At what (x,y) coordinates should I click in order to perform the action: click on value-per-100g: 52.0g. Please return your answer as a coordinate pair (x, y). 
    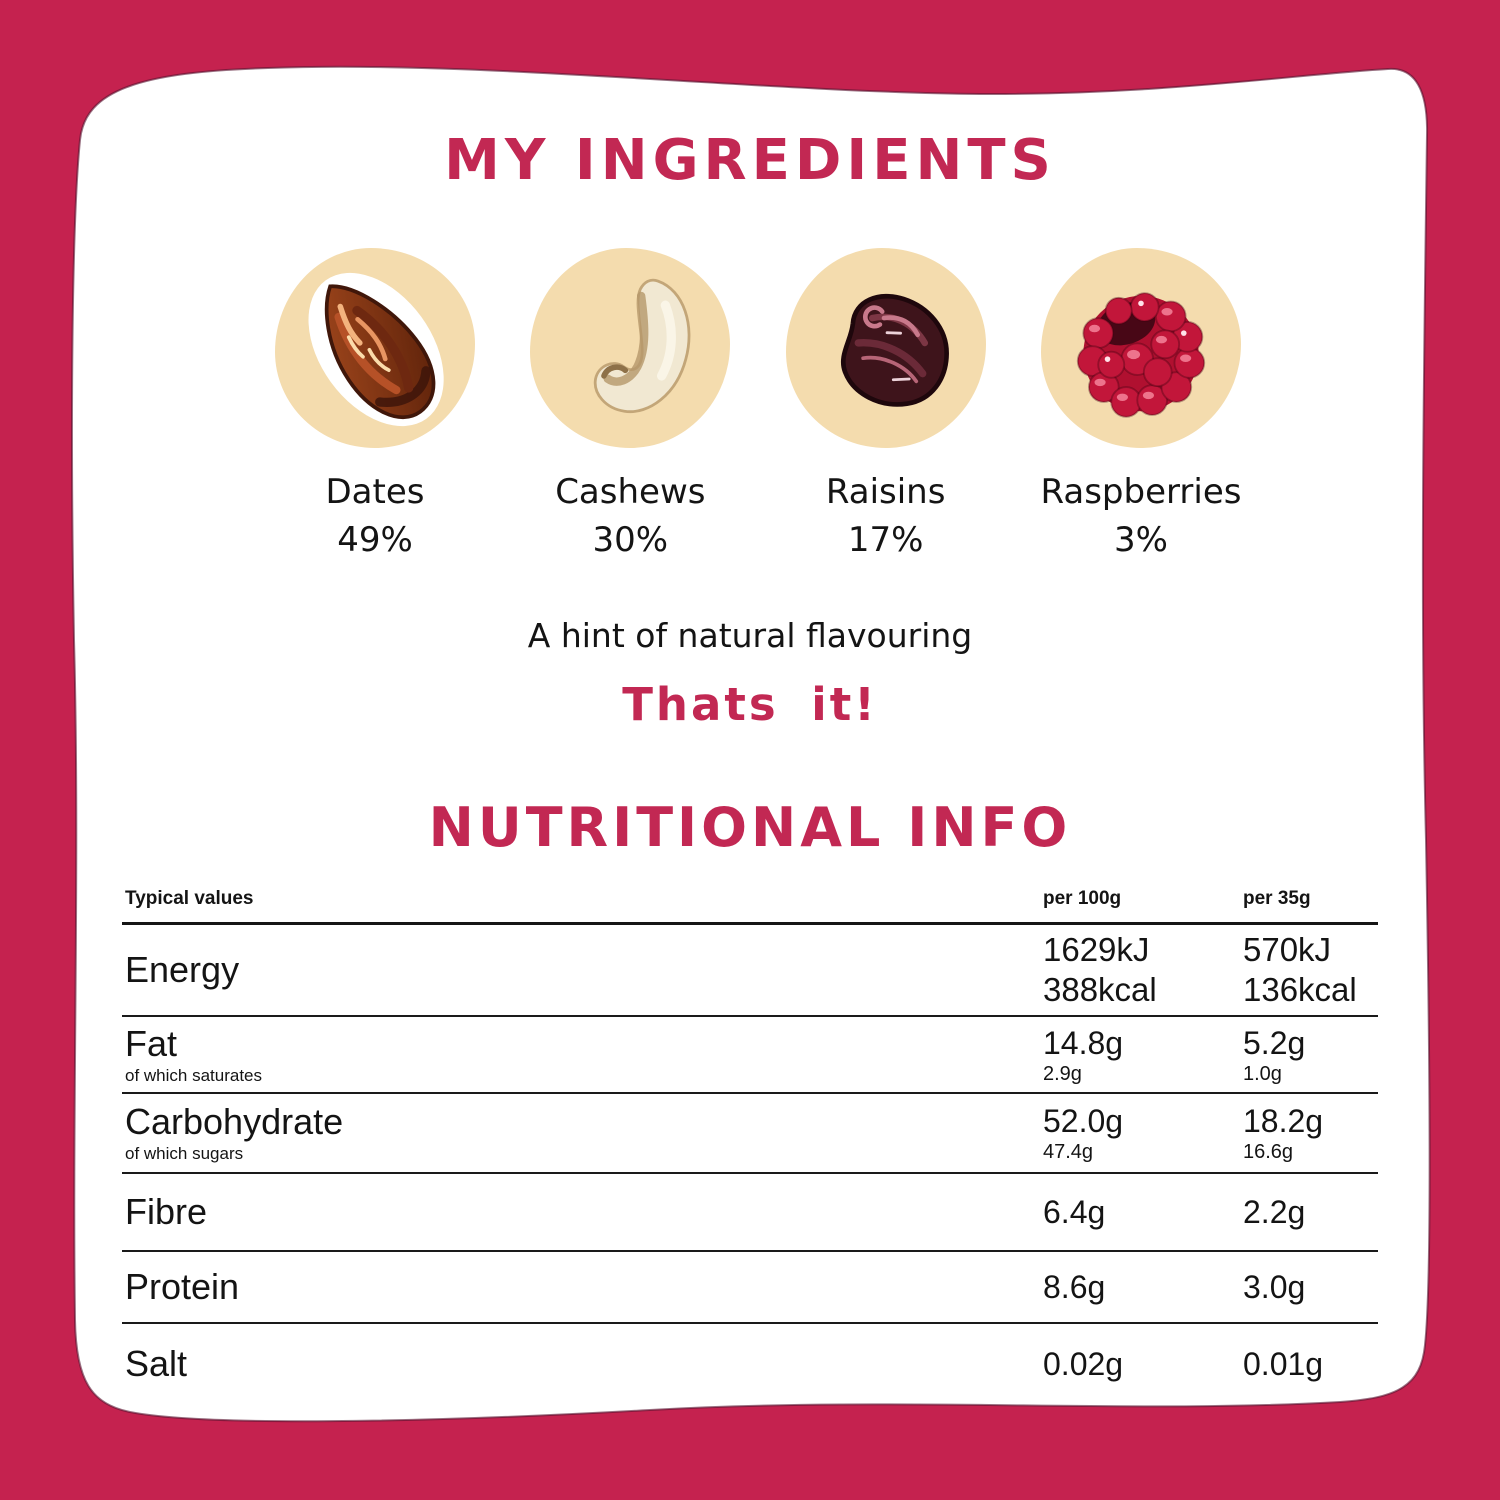
    Looking at the image, I should click on (1083, 1121).